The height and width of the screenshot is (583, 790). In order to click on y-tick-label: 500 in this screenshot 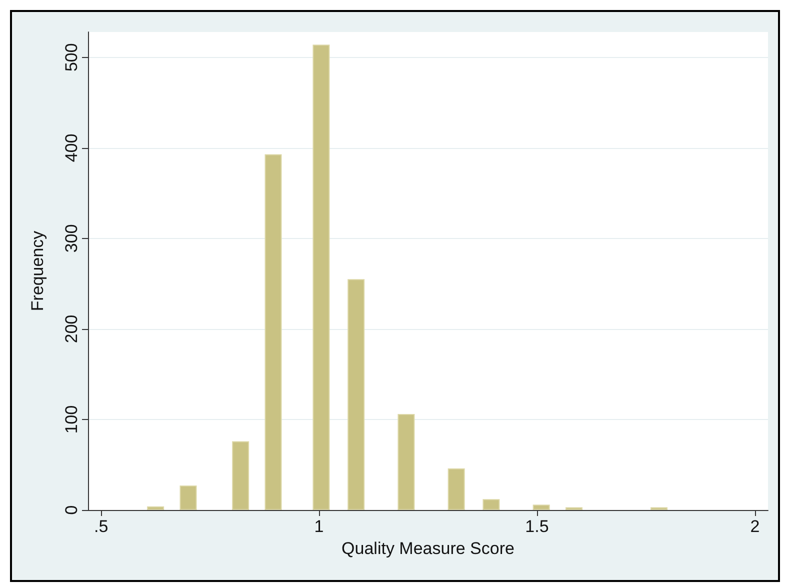, I will do `click(71, 57)`.